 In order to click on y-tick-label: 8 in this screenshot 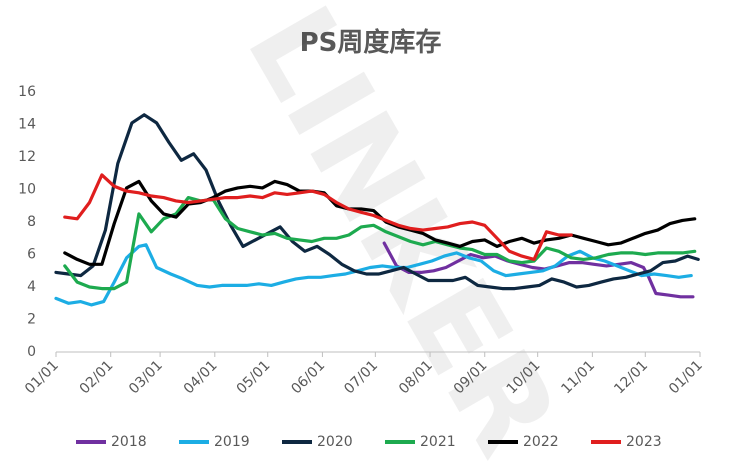, I will do `click(31, 222)`.